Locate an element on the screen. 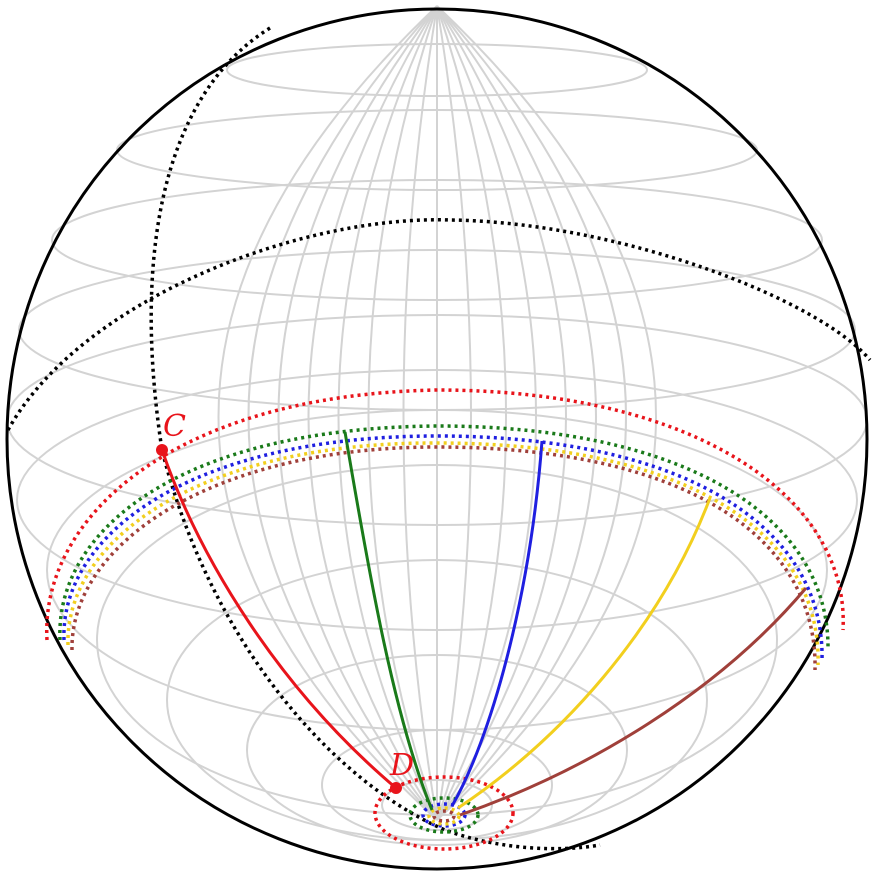  pole-ring-red is located at coordinates (444, 813).